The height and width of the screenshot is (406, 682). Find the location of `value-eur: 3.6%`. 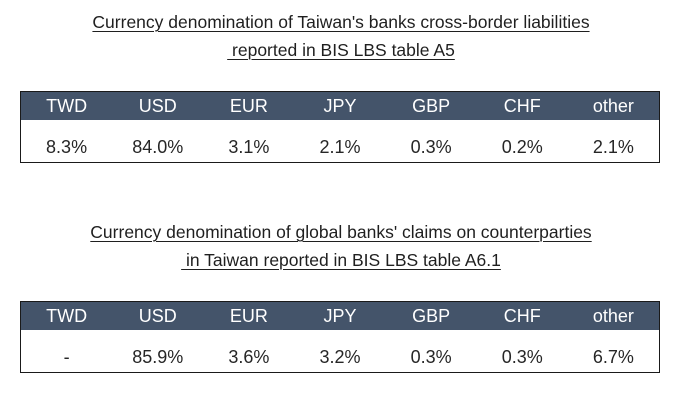

value-eur: 3.6% is located at coordinates (249, 357).